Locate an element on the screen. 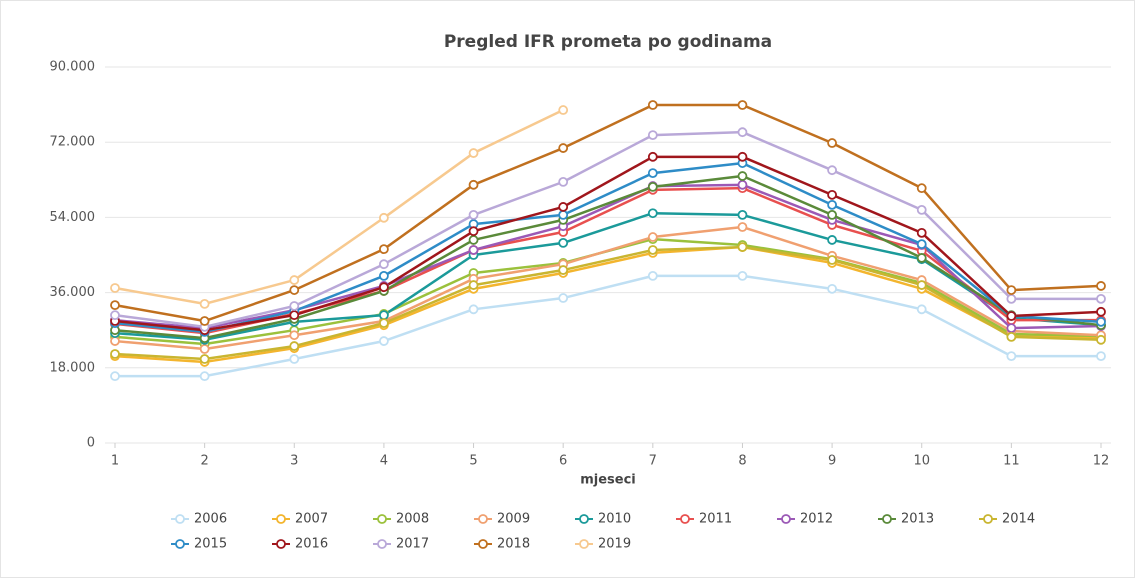 The image size is (1135, 578). legend-item: 2006 is located at coordinates (199, 519).